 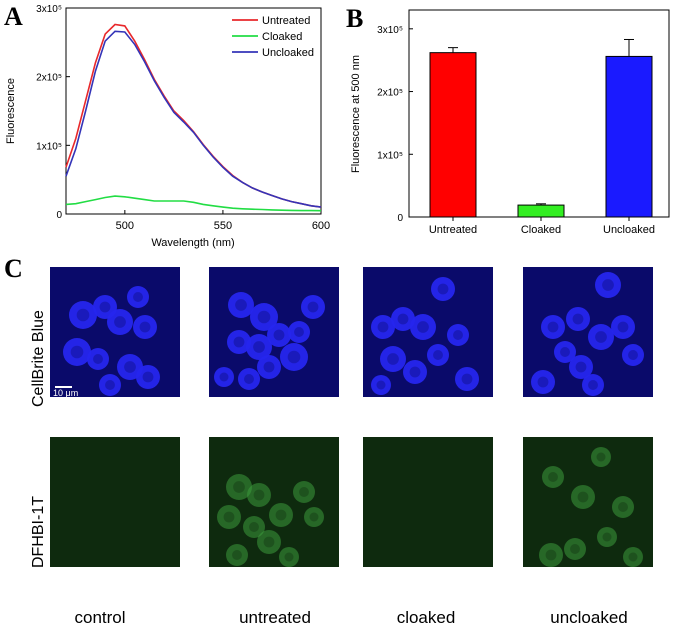 I want to click on bar-uncloaked, so click(x=629, y=136).